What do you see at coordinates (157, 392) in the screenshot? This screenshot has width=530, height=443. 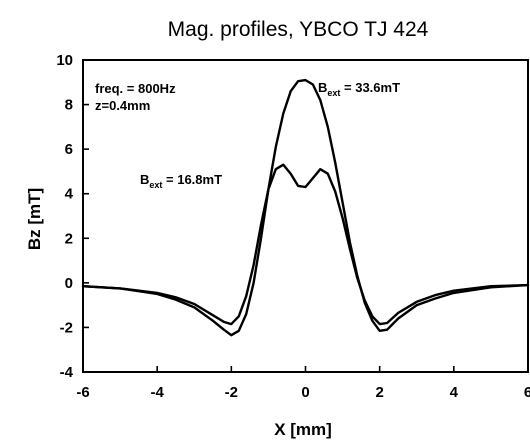 I see `x-tick-label: -4` at bounding box center [157, 392].